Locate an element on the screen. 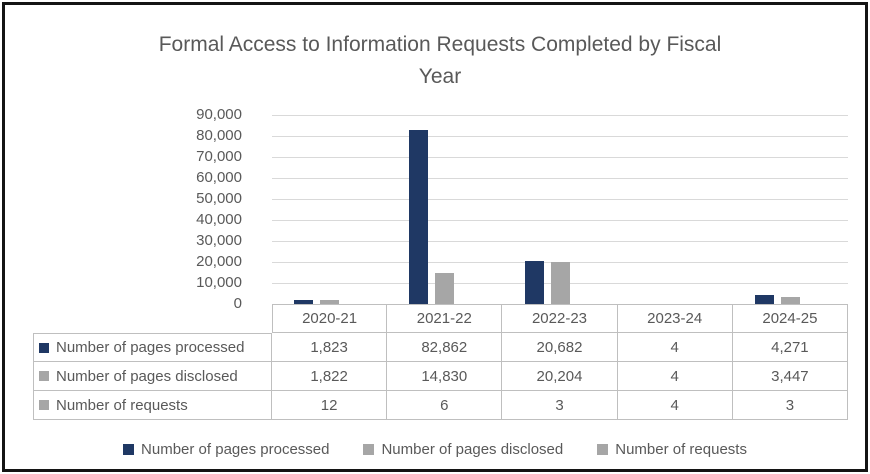  y-tick-label: 30,000 is located at coordinates (219, 240).